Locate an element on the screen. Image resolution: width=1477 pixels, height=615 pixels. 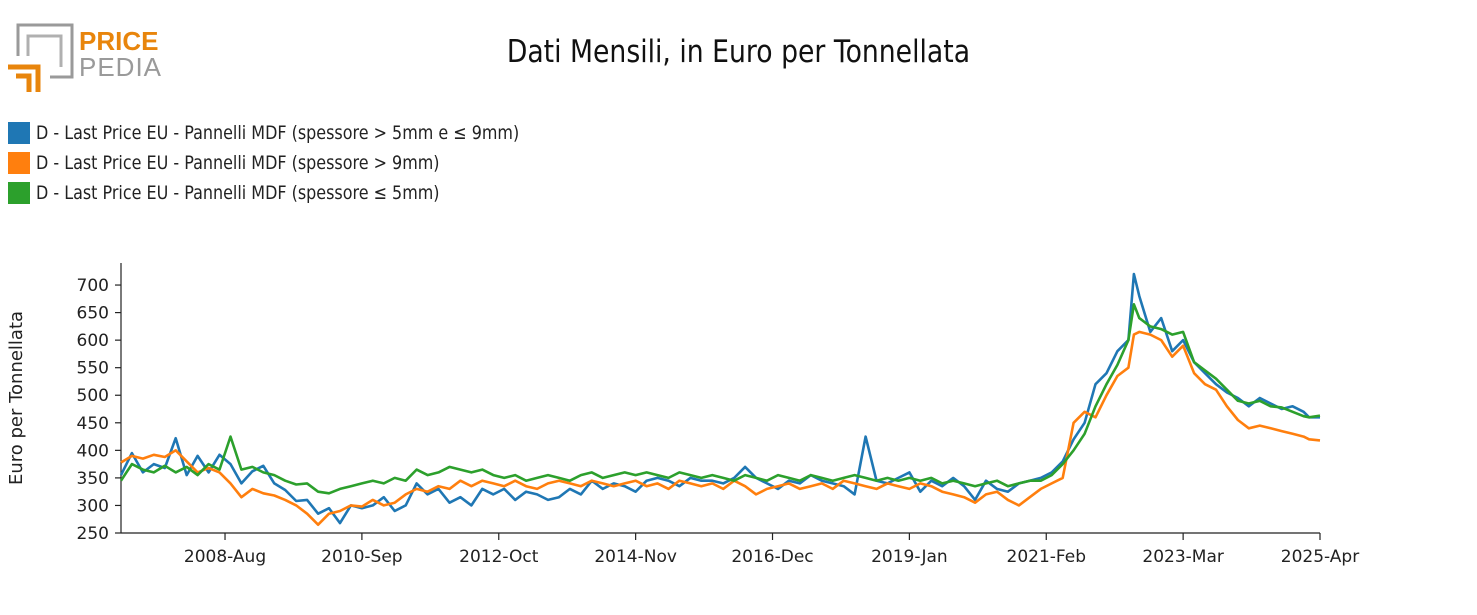
y-tick-label: 600 is located at coordinates (93, 341).